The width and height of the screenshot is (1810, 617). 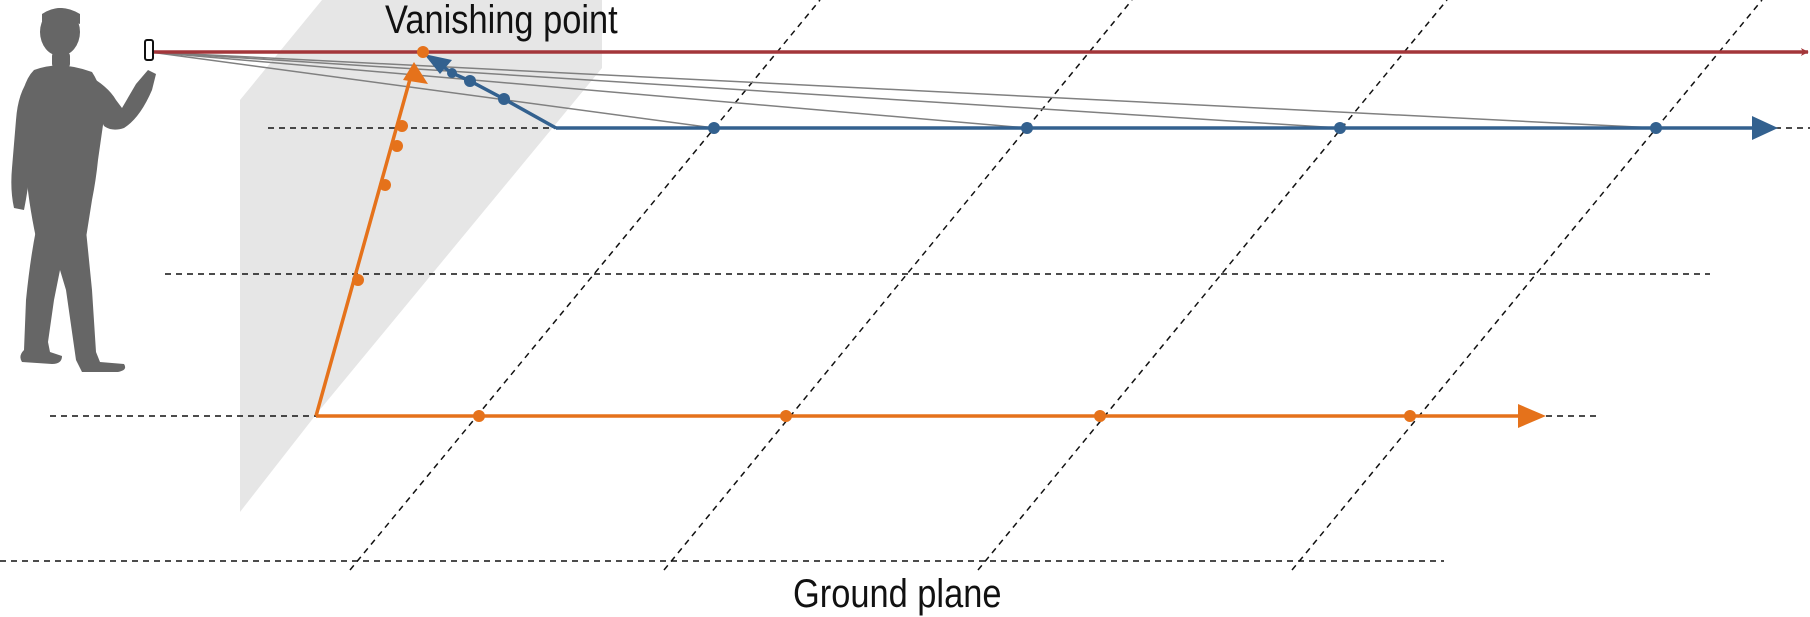 What do you see at coordinates (423, 52) in the screenshot?
I see `vanishing-point` at bounding box center [423, 52].